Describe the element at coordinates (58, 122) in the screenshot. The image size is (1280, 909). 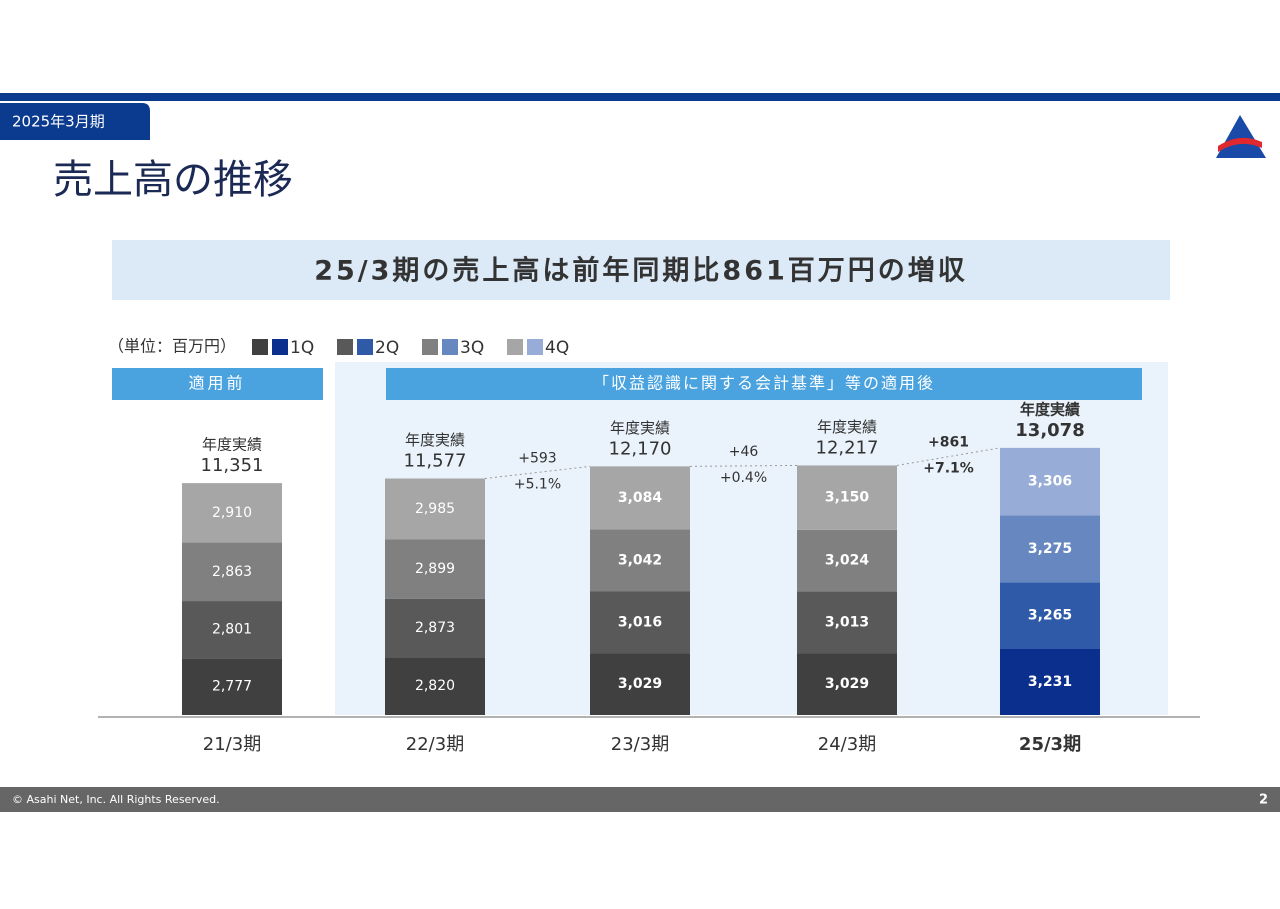
I see `period-tag: 2025年3月期` at that location.